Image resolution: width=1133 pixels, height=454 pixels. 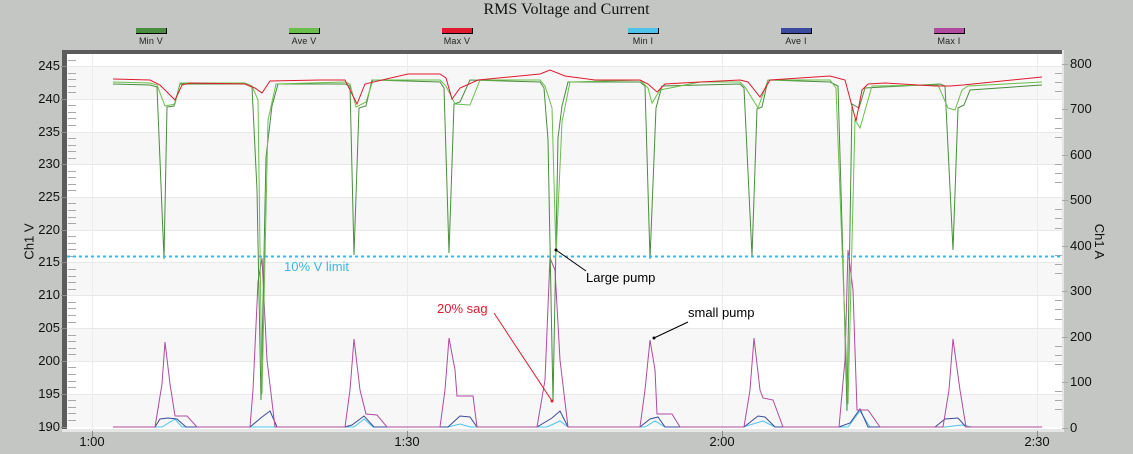 What do you see at coordinates (556, 250) in the screenshot?
I see `large-pump-leader-dot` at bounding box center [556, 250].